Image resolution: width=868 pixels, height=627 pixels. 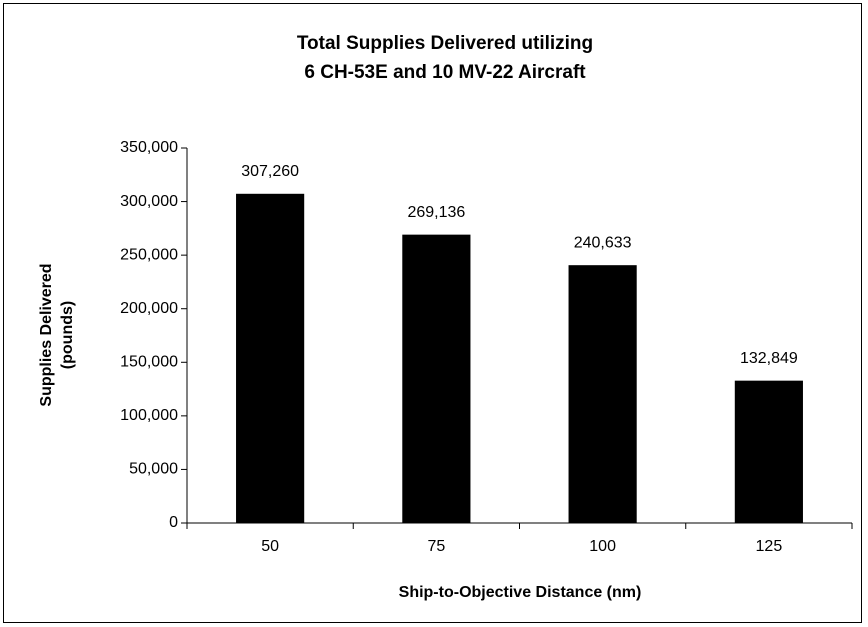 I want to click on y-tick-label: 100,000, so click(x=149, y=415).